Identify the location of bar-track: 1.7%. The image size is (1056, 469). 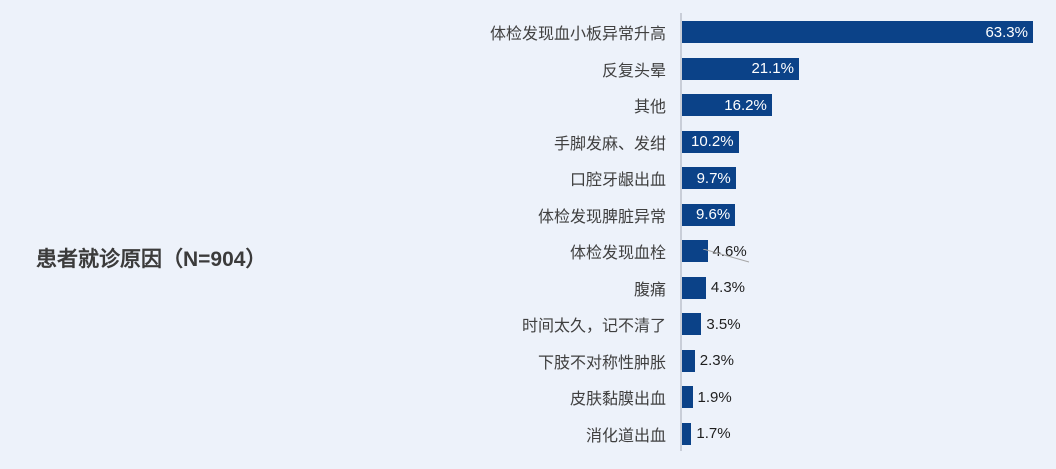
(861, 433).